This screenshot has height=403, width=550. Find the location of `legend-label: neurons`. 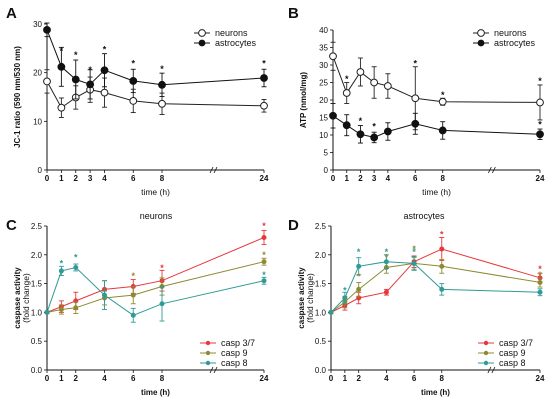

legend-label: neurons is located at coordinates (231, 33).